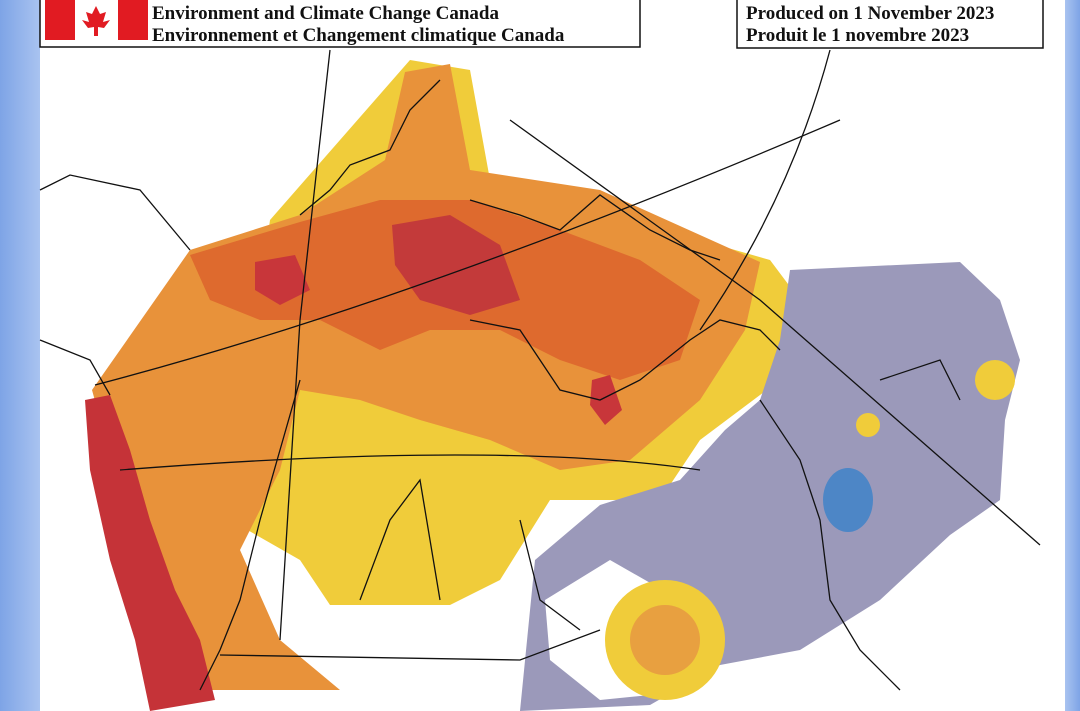 Image resolution: width=1080 pixels, height=711 pixels. What do you see at coordinates (870, 13) in the screenshot?
I see `produced-en: Produced on 1 November 2023` at bounding box center [870, 13].